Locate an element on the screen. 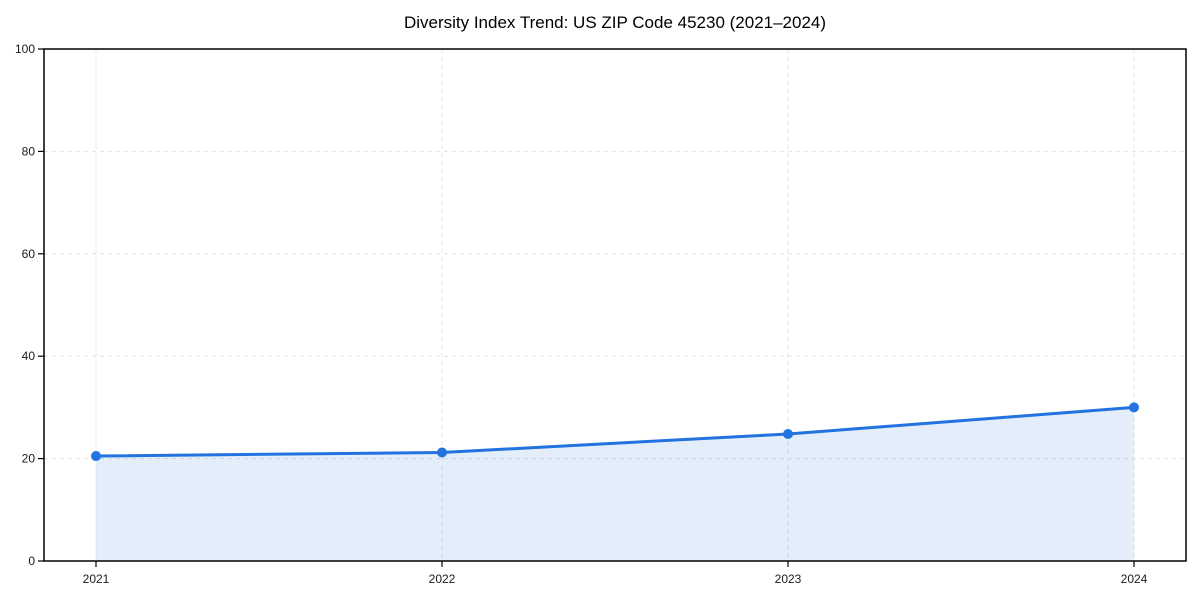 The image size is (1200, 600). y-axis-tick-label: 0 is located at coordinates (31, 561).